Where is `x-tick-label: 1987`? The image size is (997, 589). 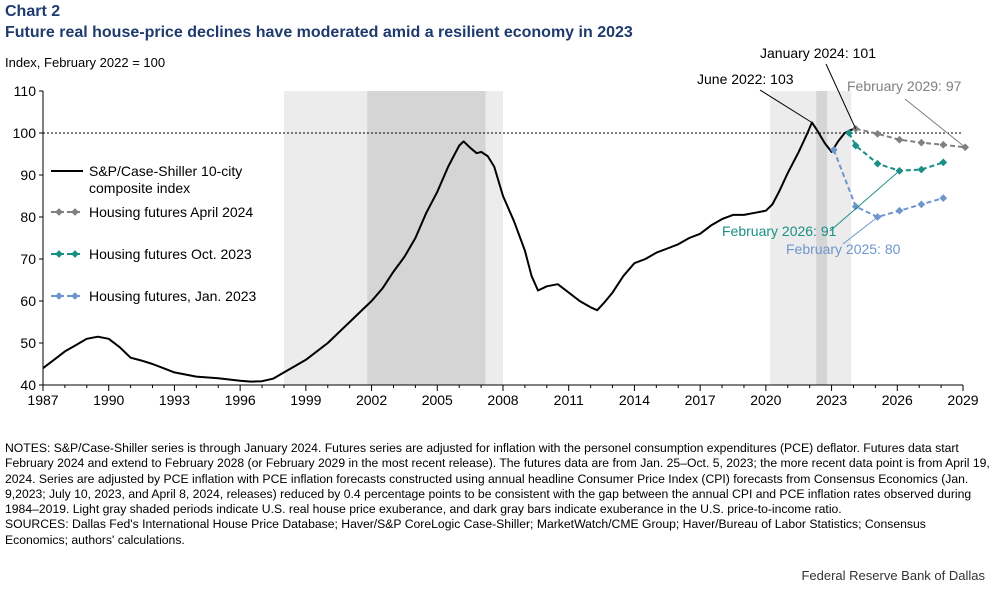
x-tick-label: 1987 is located at coordinates (42, 400).